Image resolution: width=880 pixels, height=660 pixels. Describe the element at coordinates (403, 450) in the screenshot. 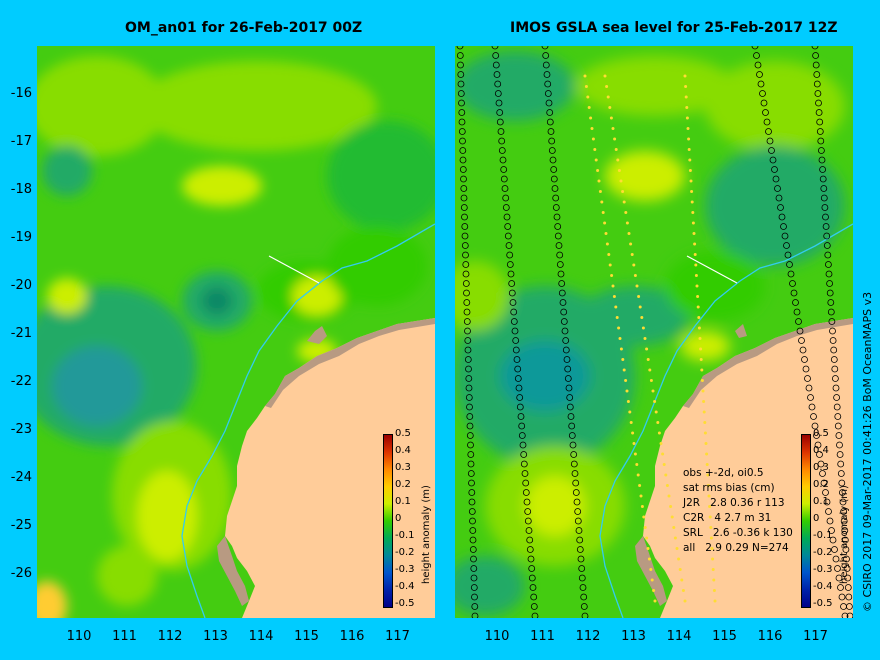

I see `colorbar-label: 0.4` at that location.